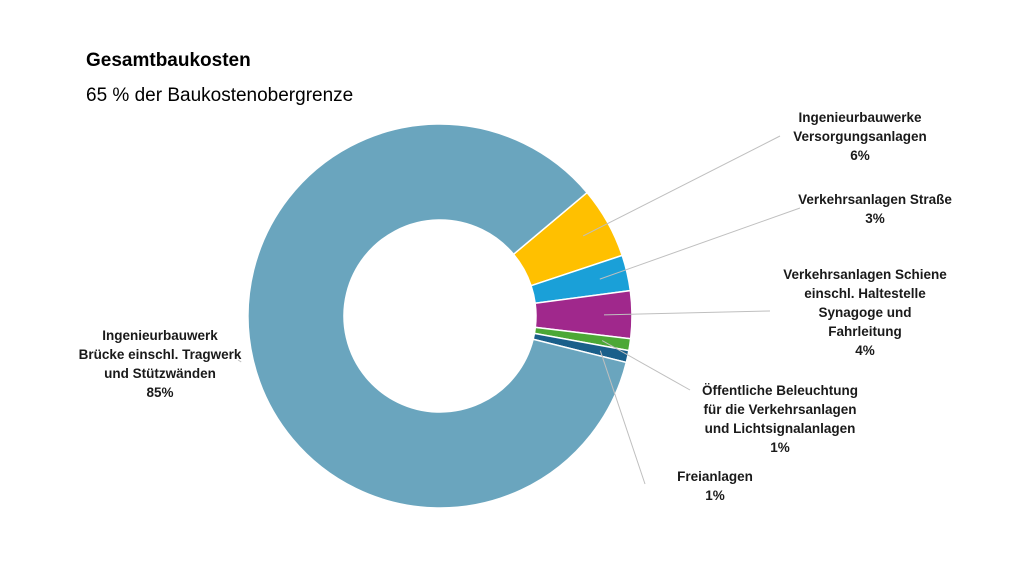  What do you see at coordinates (715, 486) in the screenshot?
I see `data-label-4: Freianlagen 1%` at bounding box center [715, 486].